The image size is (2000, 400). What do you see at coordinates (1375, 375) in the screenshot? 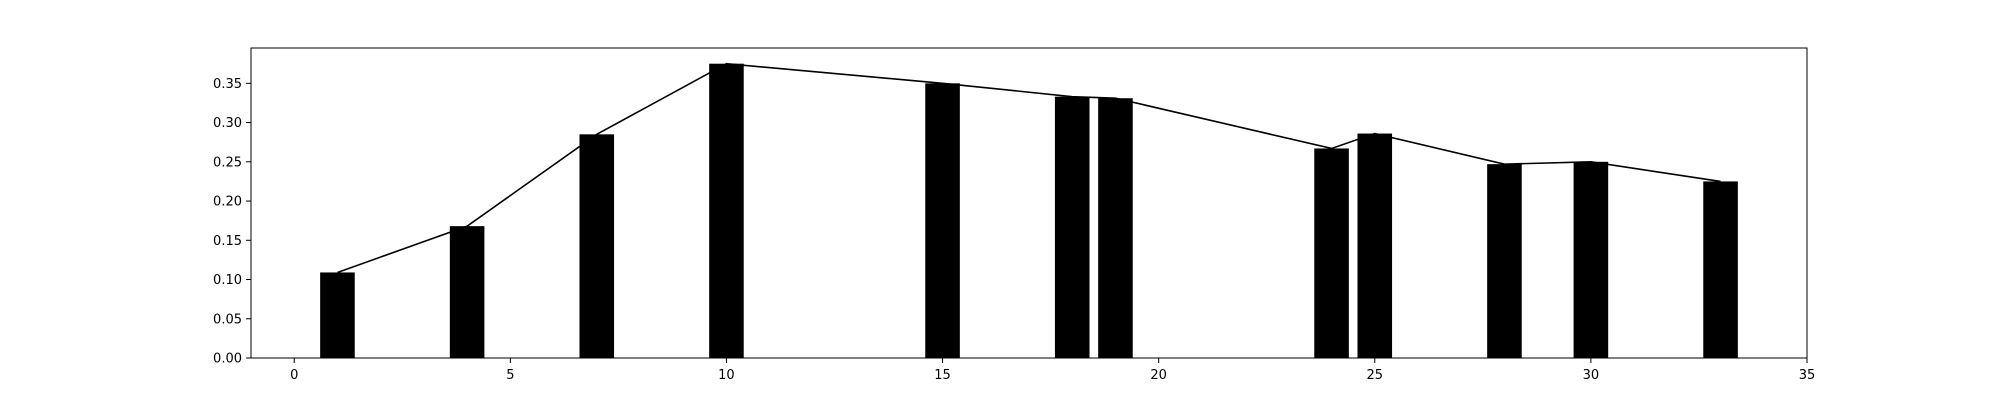
I see `x-tick-label-5: 25` at bounding box center [1375, 375].